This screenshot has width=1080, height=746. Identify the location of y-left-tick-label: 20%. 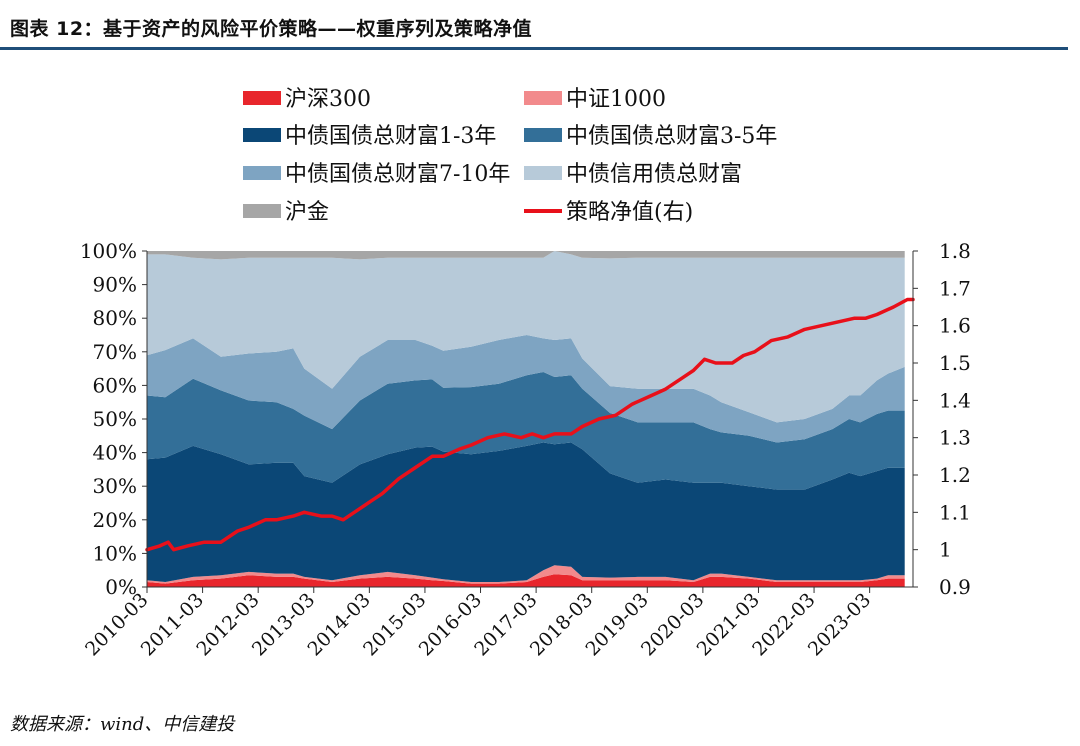
(115, 520).